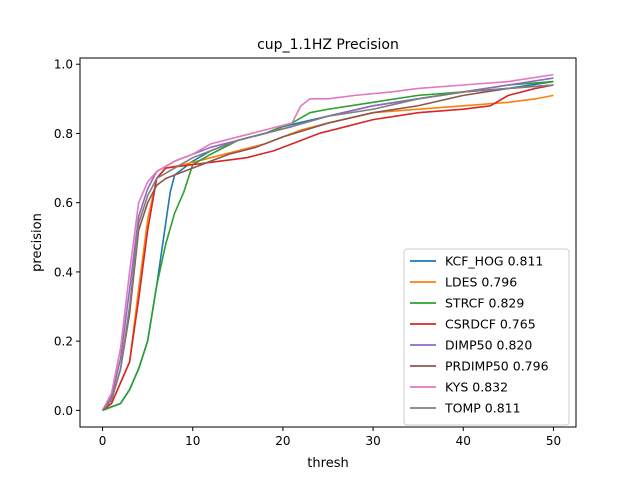  What do you see at coordinates (67, 238) in the screenshot?
I see `y-axis: 0.0 0.2 0.4 0.6 0.8 1.0` at bounding box center [67, 238].